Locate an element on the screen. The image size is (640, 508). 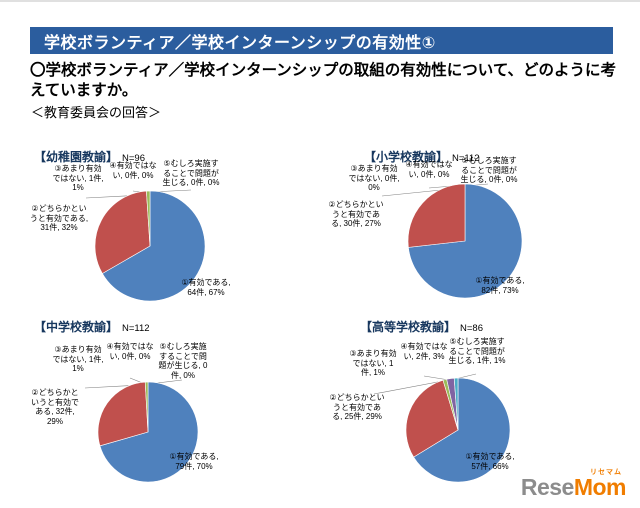
pie-label-not-effective: ④有効ではない, 2件, 3% is located at coordinates (424, 351).